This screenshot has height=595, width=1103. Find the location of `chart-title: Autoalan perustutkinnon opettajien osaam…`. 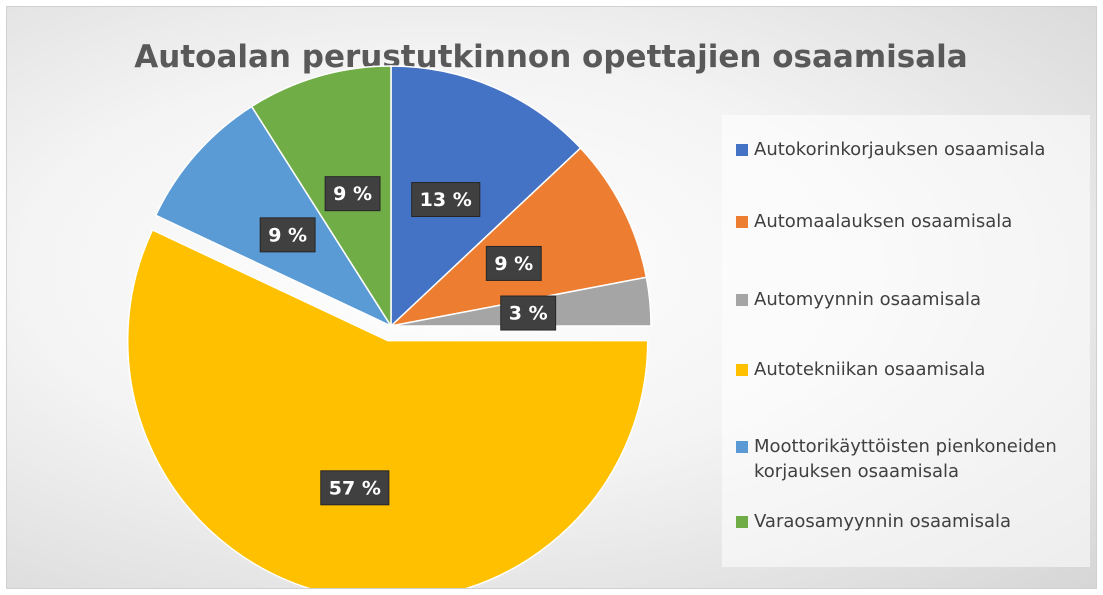

chart-title: Autoalan perustutkinnon opettajien osaam… is located at coordinates (550, 57).